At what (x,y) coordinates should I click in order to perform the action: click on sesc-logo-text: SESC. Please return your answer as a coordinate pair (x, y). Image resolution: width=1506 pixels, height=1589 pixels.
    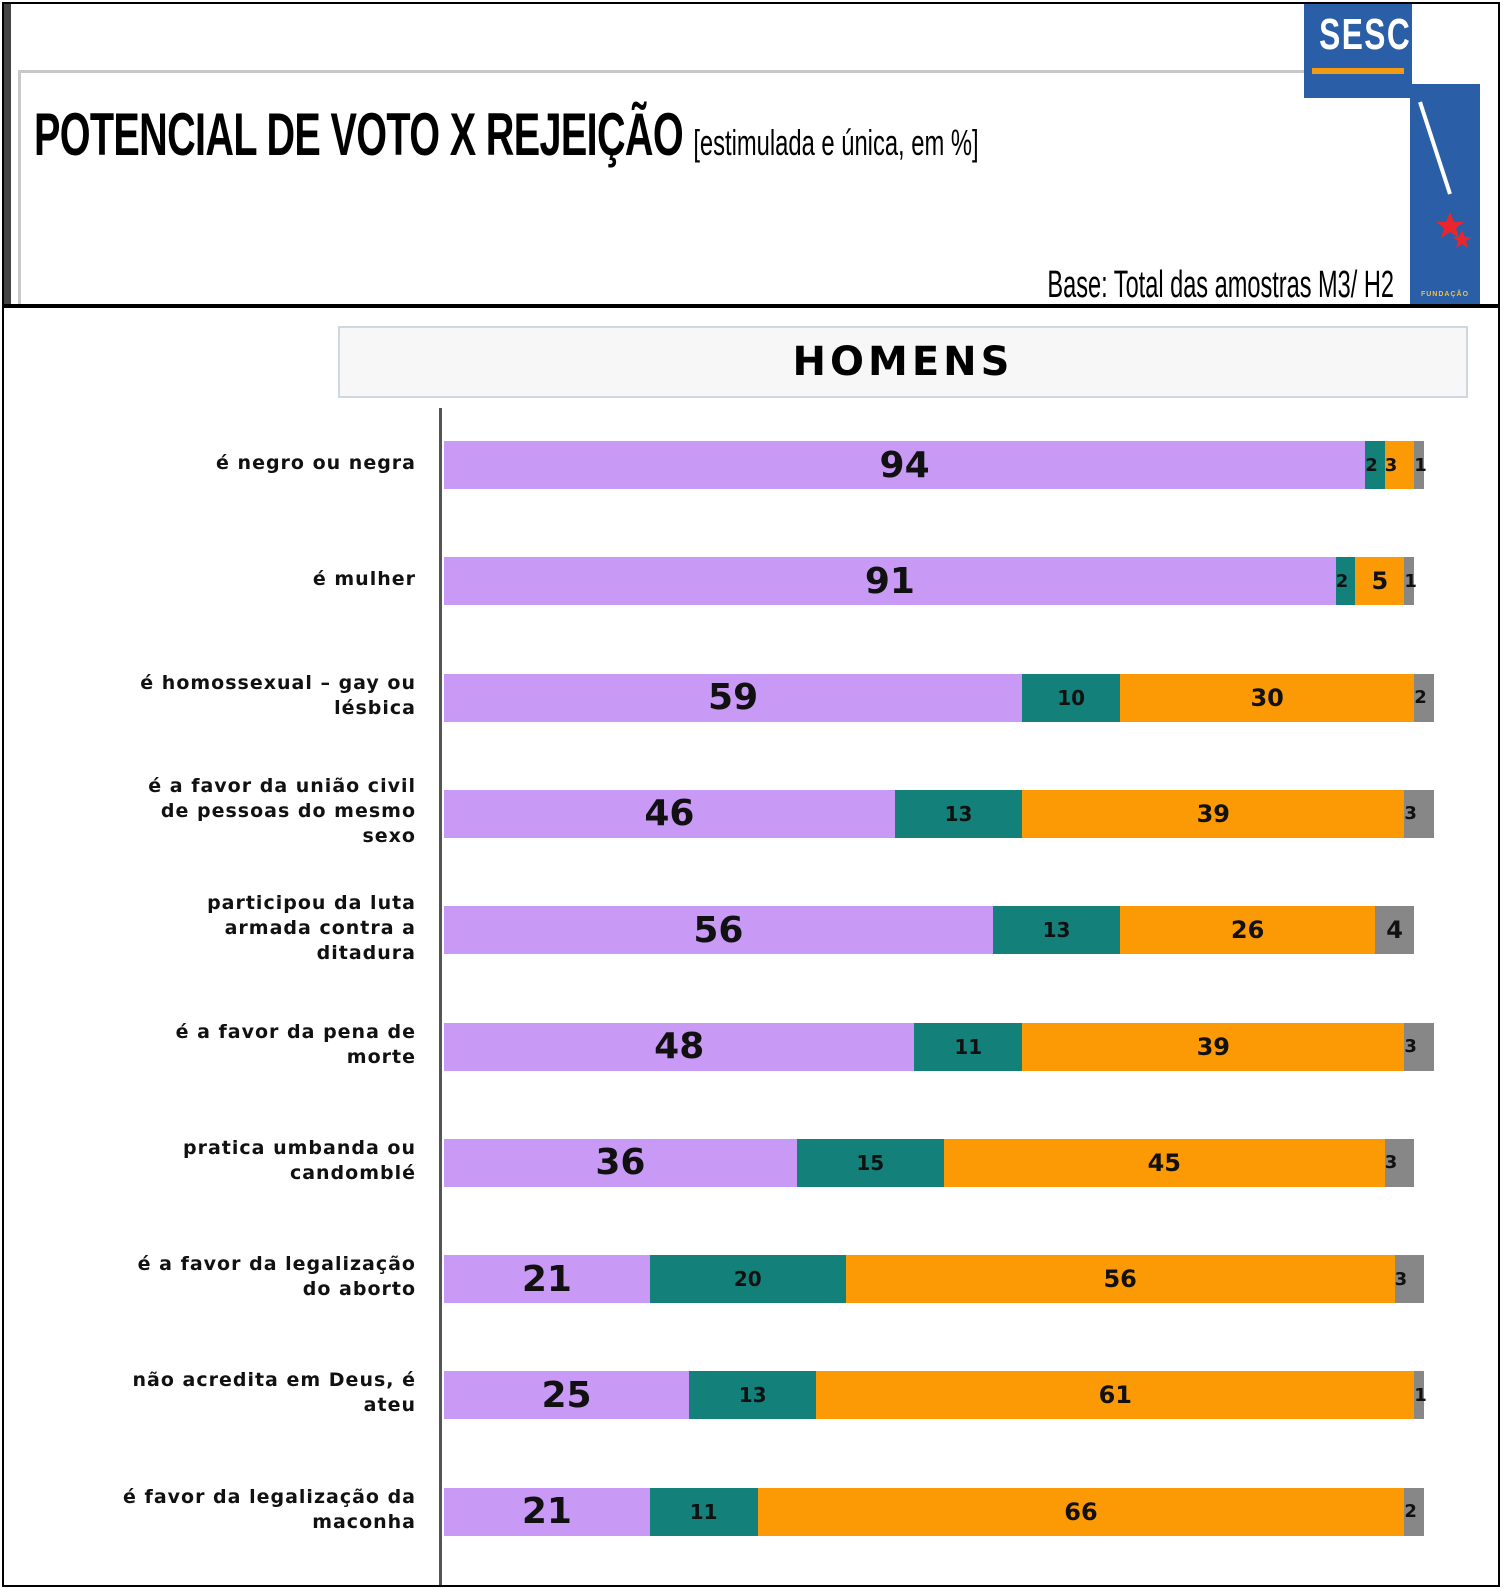
    Looking at the image, I should click on (1365, 34).